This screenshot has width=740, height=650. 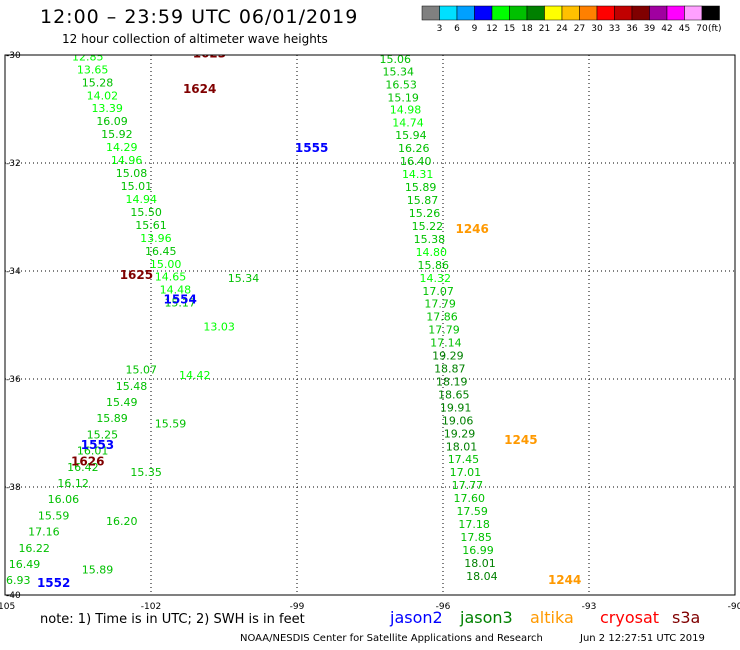 I want to click on swh-value-label: 15.61, so click(x=151, y=225).